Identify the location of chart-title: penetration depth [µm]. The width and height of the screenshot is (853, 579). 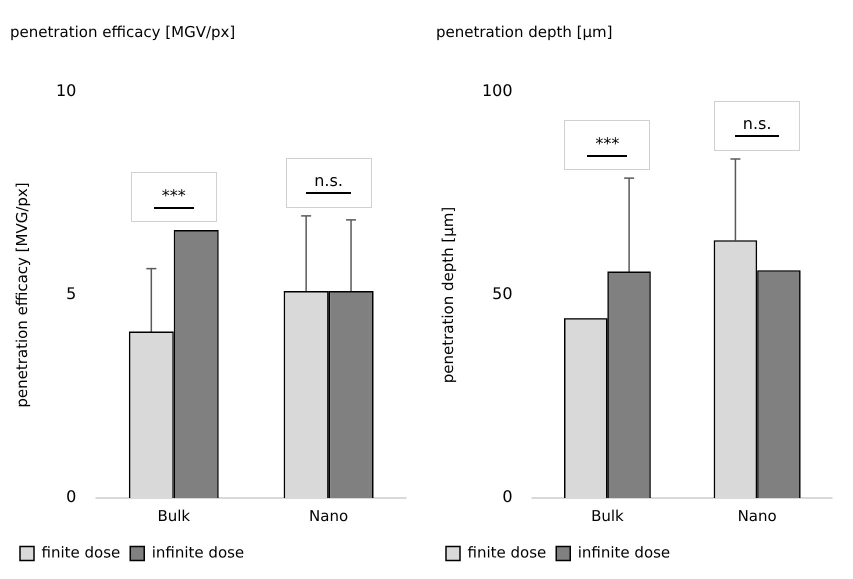
(524, 31).